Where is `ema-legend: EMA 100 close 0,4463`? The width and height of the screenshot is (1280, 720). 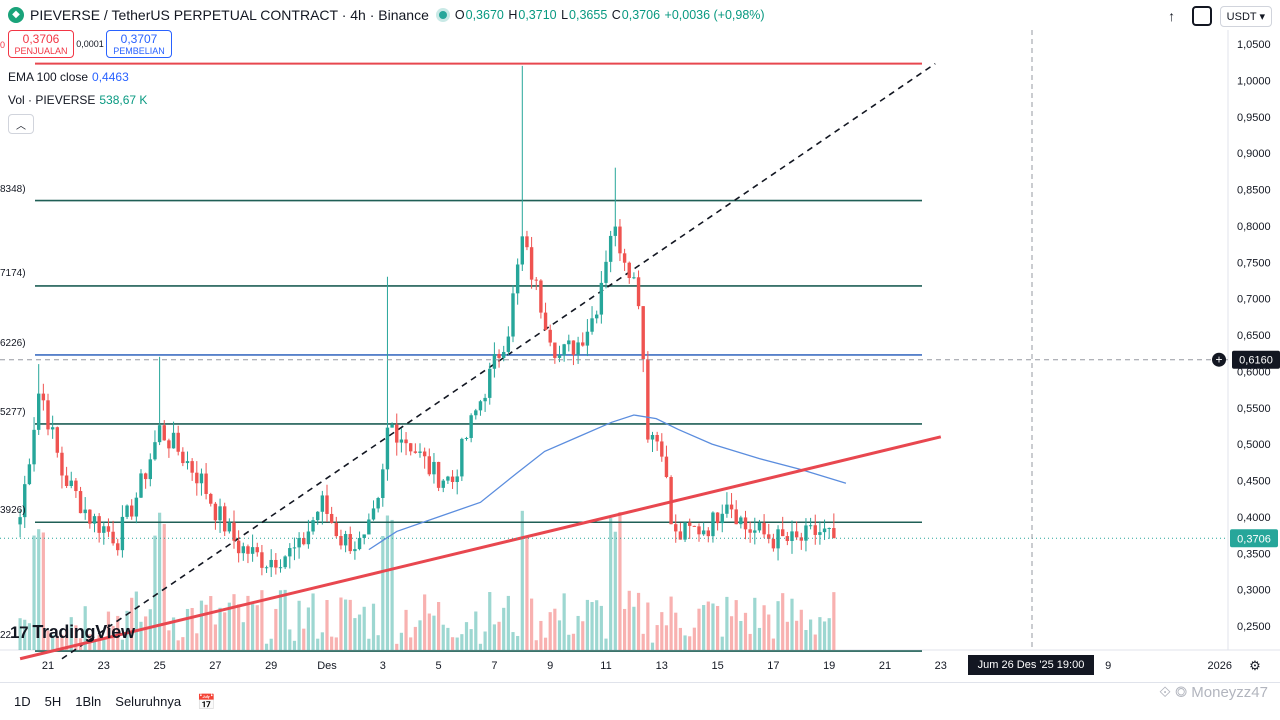
ema-legend: EMA 100 close 0,4463 is located at coordinates (68, 77).